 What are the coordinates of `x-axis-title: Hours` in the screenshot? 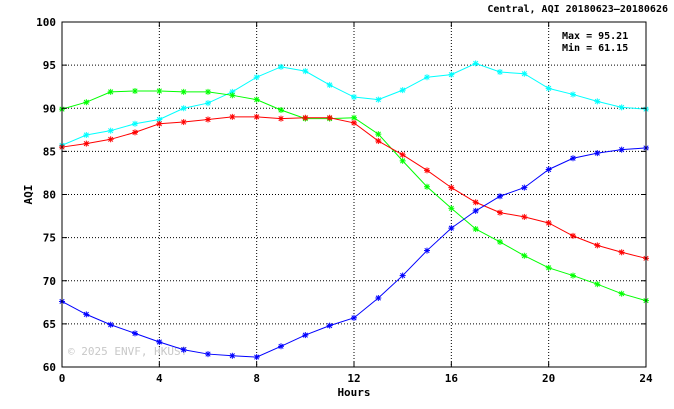 It's located at (353, 392).